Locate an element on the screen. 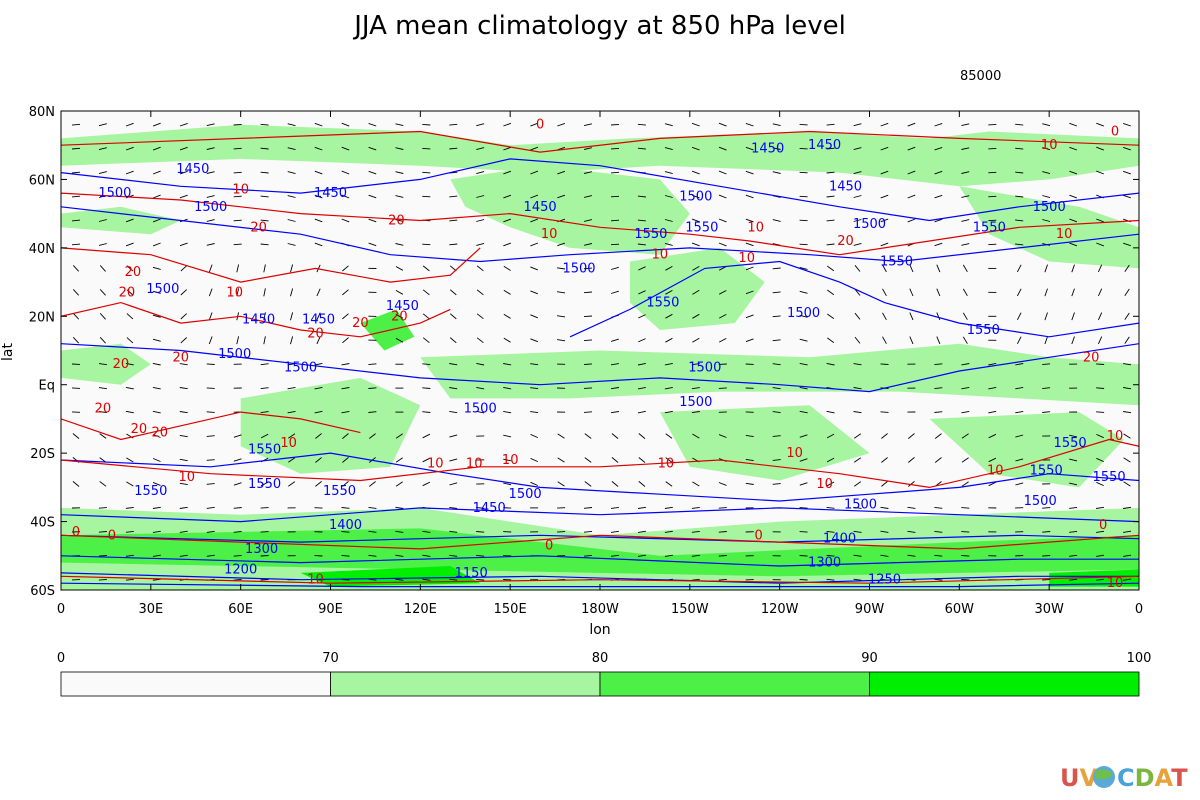  x-tick-label: 150E is located at coordinates (510, 609).